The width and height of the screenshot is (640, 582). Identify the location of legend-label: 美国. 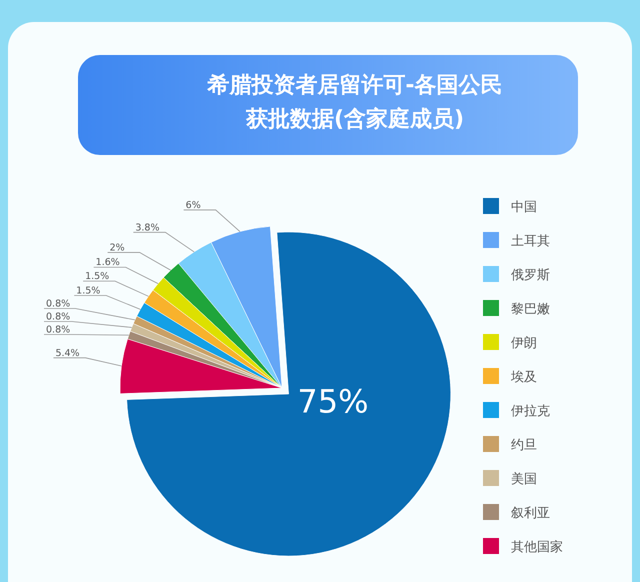
(524, 479).